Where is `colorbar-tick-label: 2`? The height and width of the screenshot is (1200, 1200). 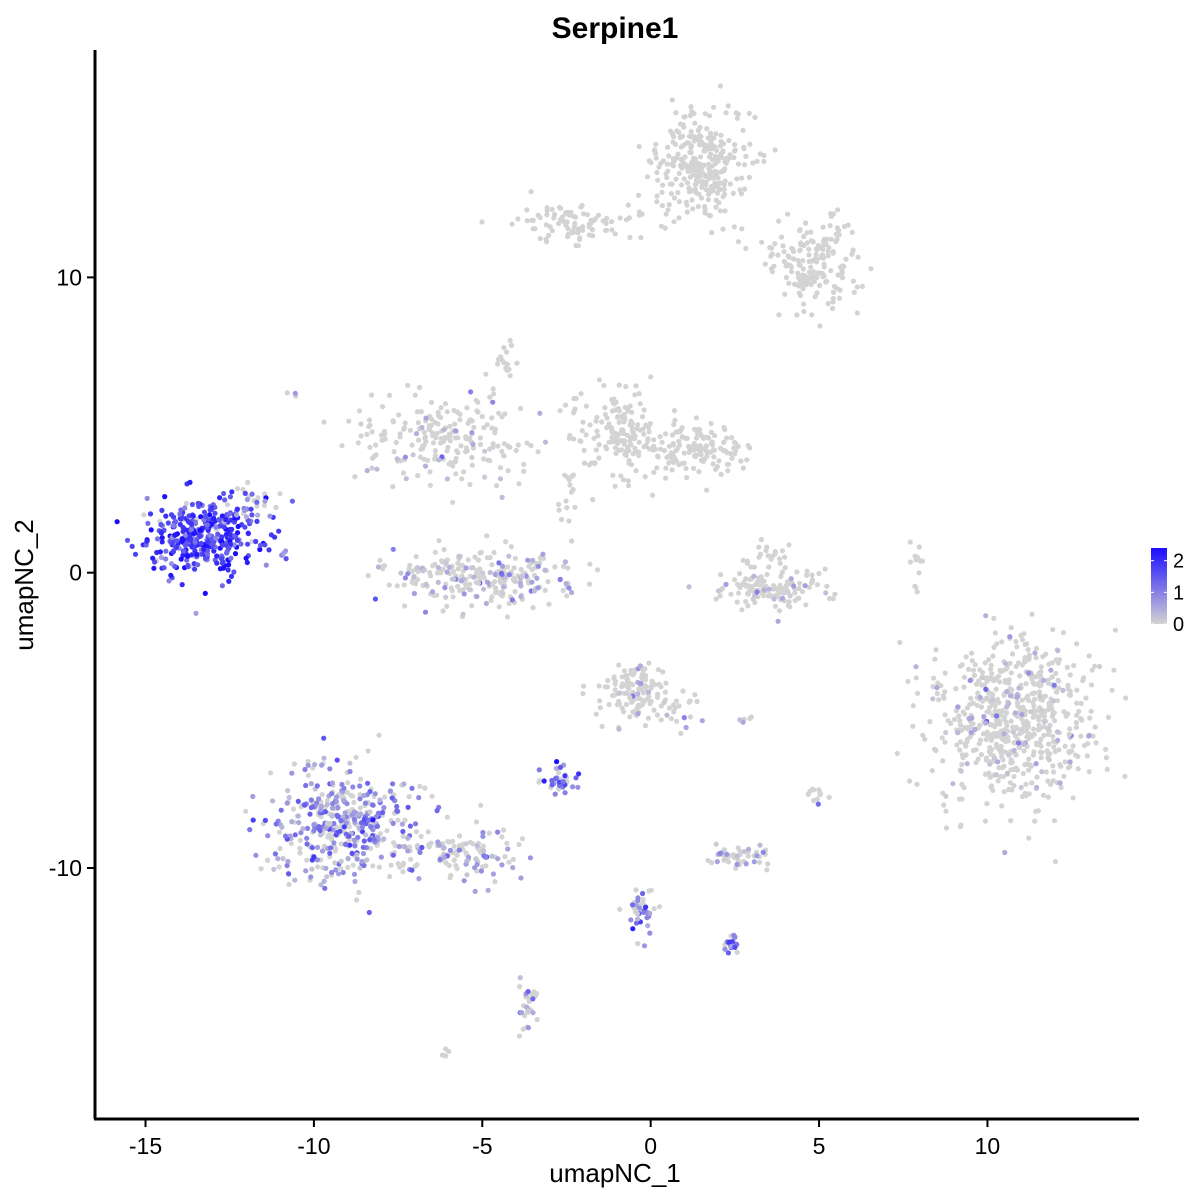 colorbar-tick-label: 2 is located at coordinates (1178, 562).